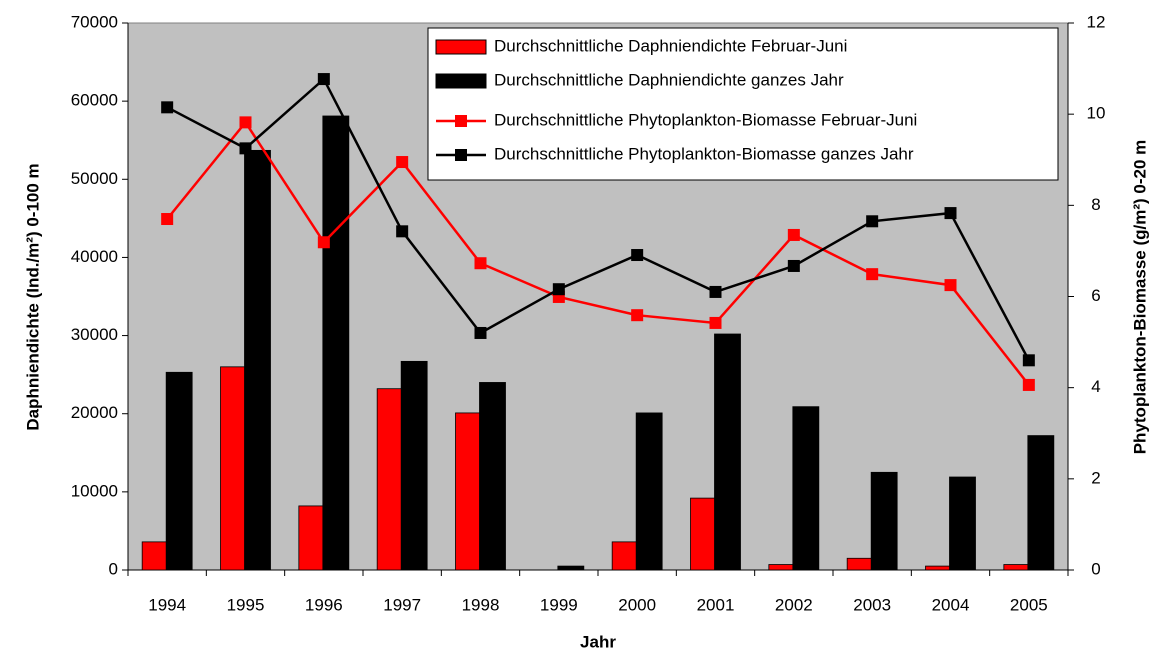 The height and width of the screenshot is (653, 1159). Describe the element at coordinates (94, 100) in the screenshot. I see `y-tick-label: 60000` at that location.